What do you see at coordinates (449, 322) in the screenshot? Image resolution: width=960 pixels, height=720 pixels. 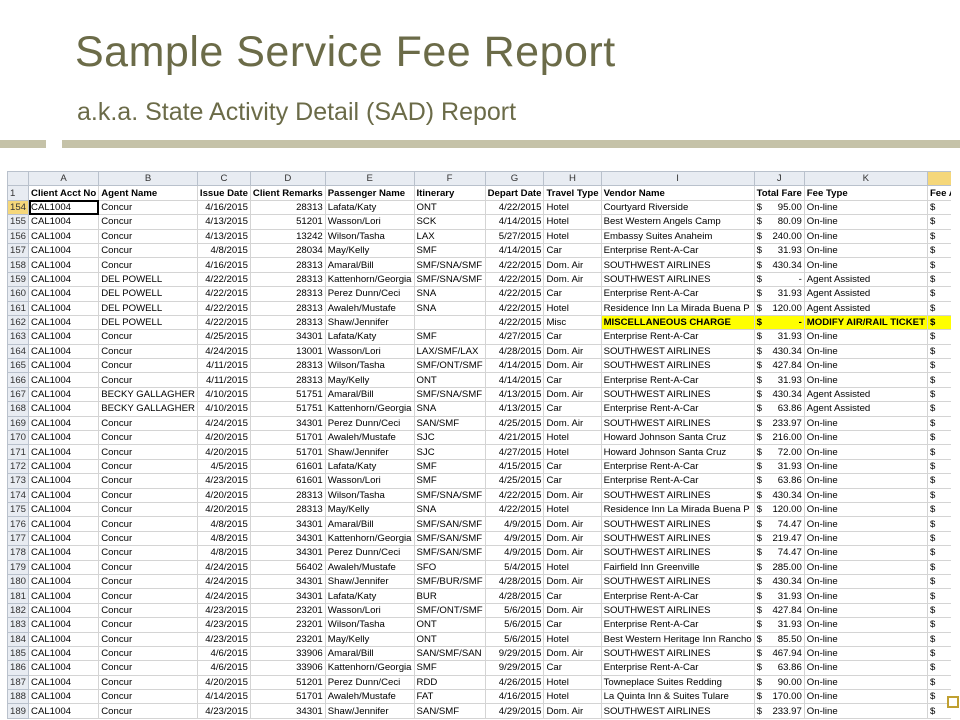 I see `table-cell` at bounding box center [449, 322].